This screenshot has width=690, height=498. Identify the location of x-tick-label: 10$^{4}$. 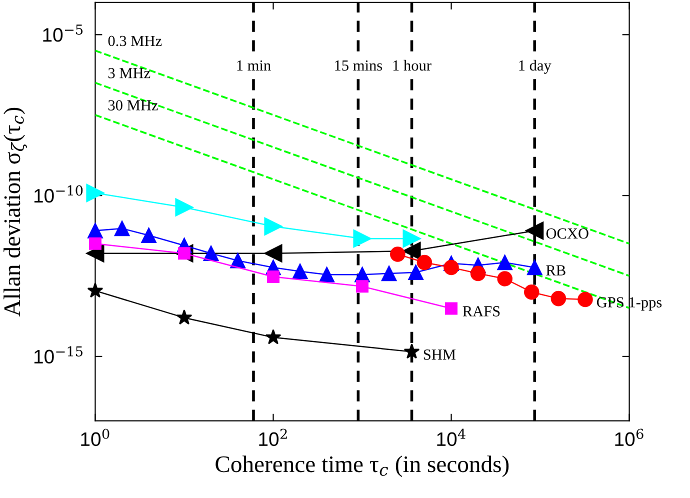
(451, 437).